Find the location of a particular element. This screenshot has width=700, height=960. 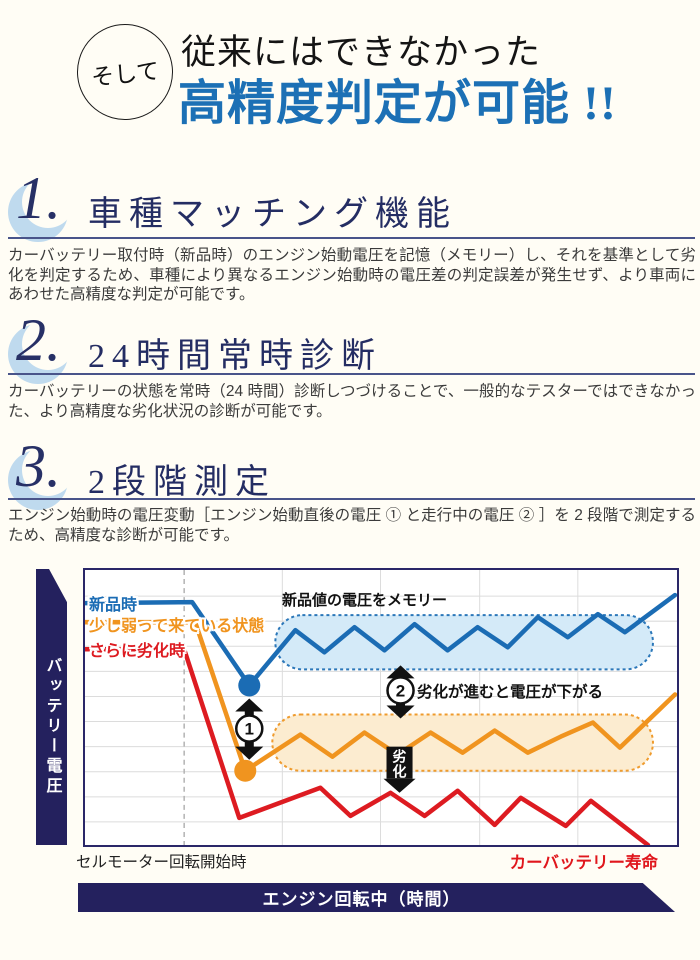

x-start-label: セルモーター回転開始時 is located at coordinates (161, 862).